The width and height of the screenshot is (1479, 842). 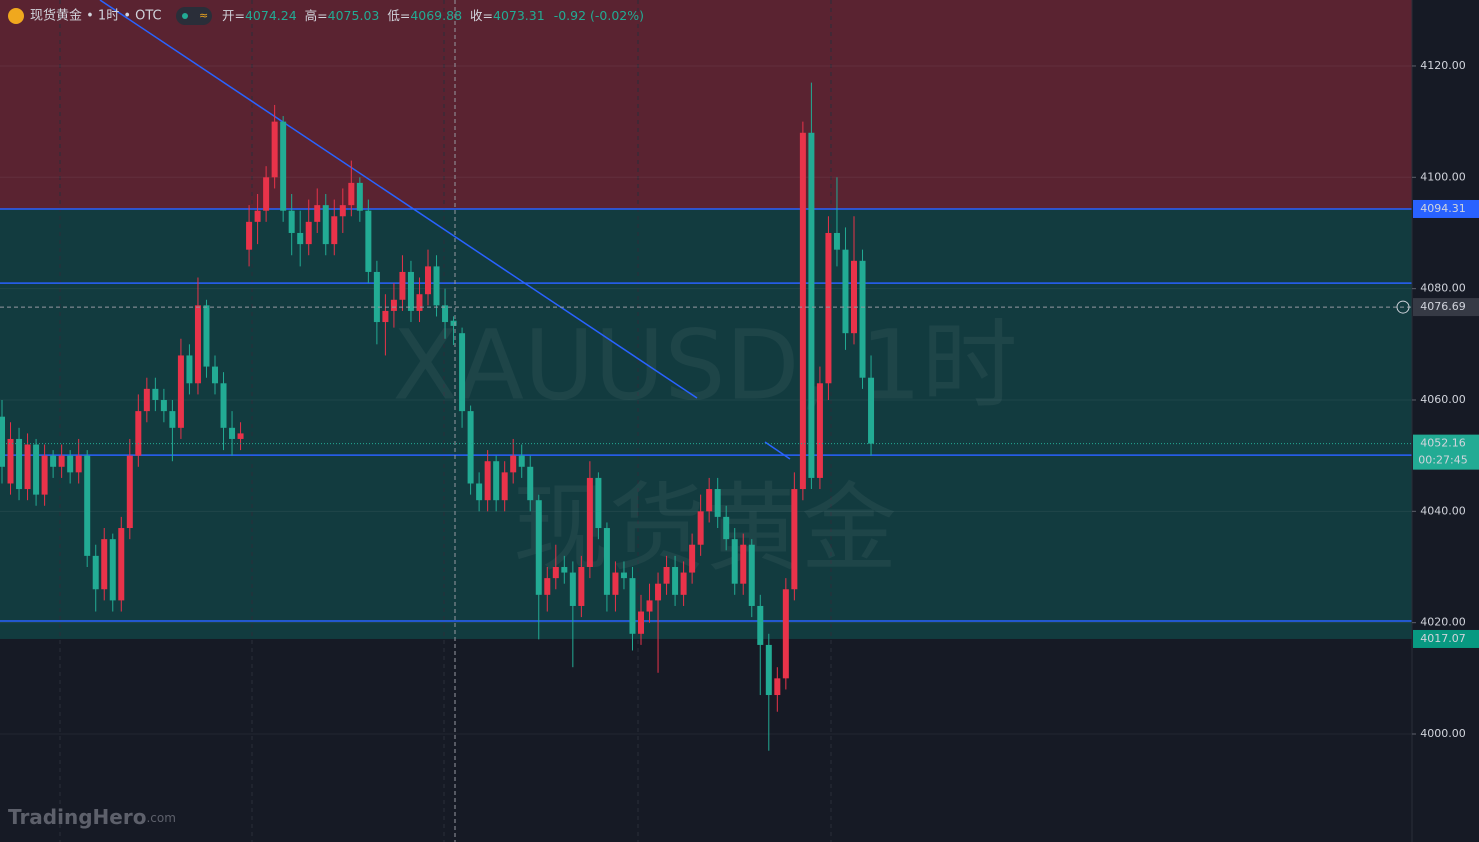 What do you see at coordinates (1443, 176) in the screenshot?
I see `y-tick-label: 4100.00` at bounding box center [1443, 176].